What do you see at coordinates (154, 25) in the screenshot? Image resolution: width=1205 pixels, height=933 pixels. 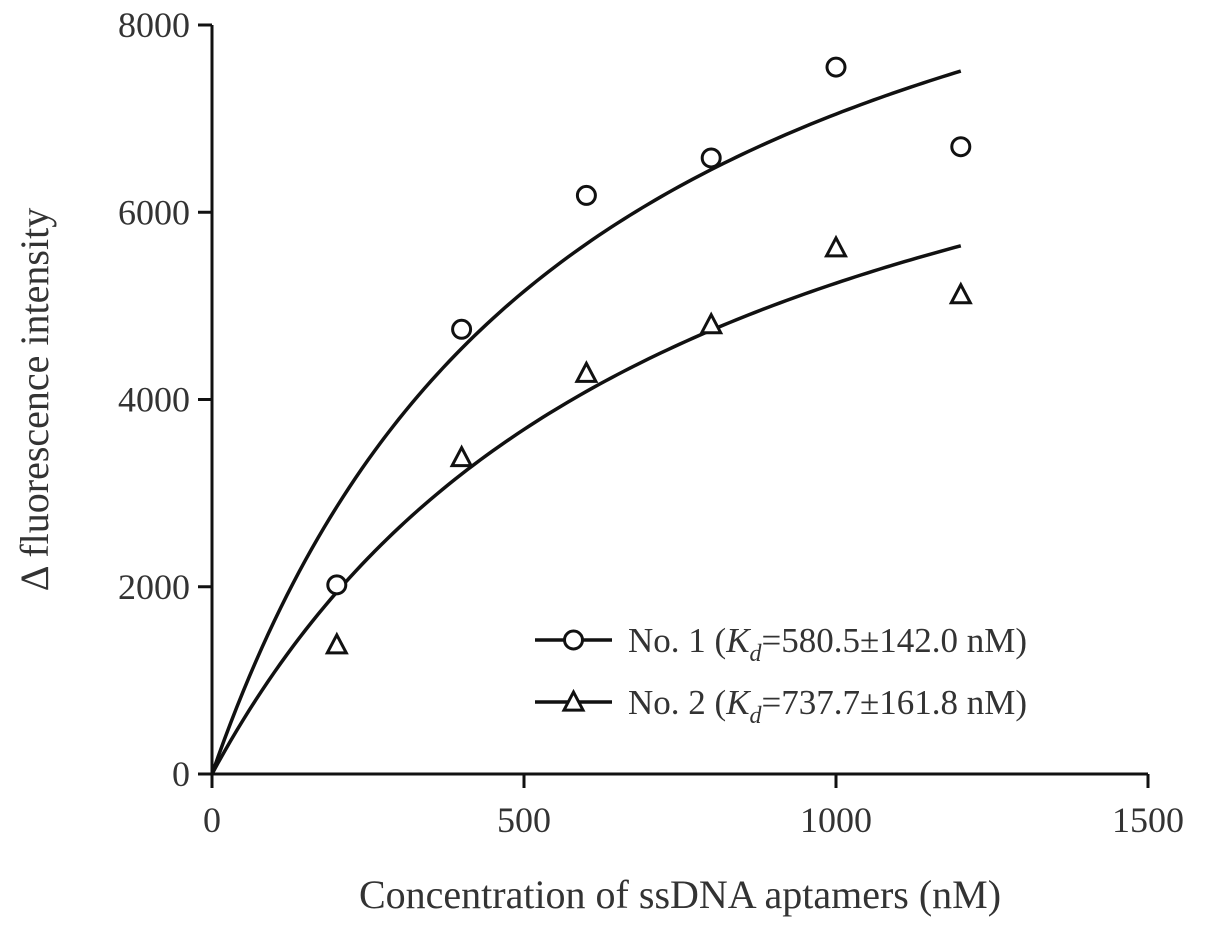 I see `y-tick-label: 8000` at bounding box center [154, 25].